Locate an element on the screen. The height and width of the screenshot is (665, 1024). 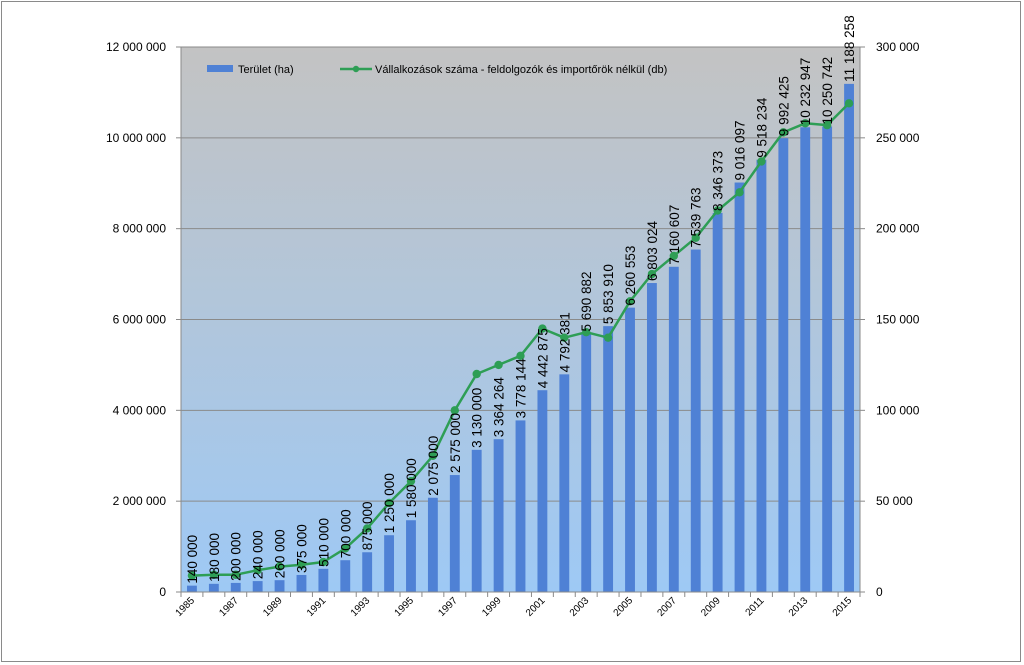
bar-value-label: 5 853 910 is located at coordinates (608, 294).